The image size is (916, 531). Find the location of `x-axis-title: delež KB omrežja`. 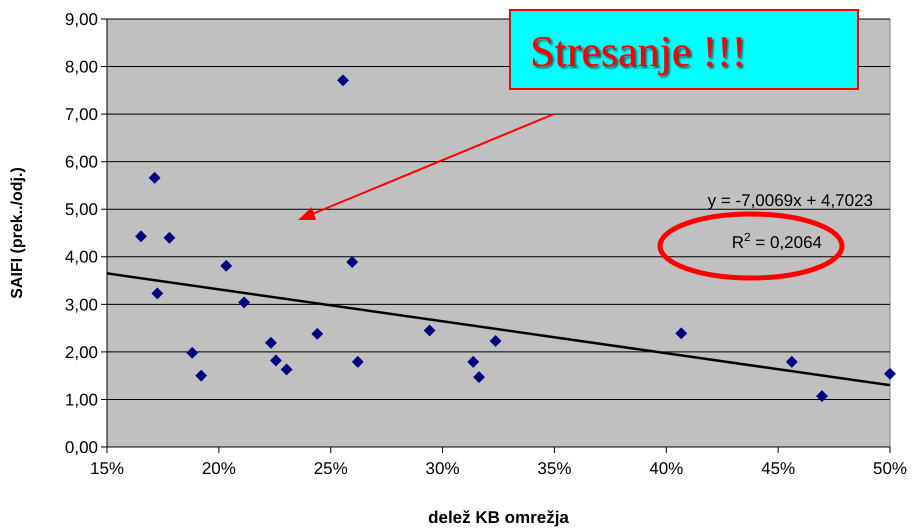

x-axis-title: delež KB omrežja is located at coordinates (499, 517).